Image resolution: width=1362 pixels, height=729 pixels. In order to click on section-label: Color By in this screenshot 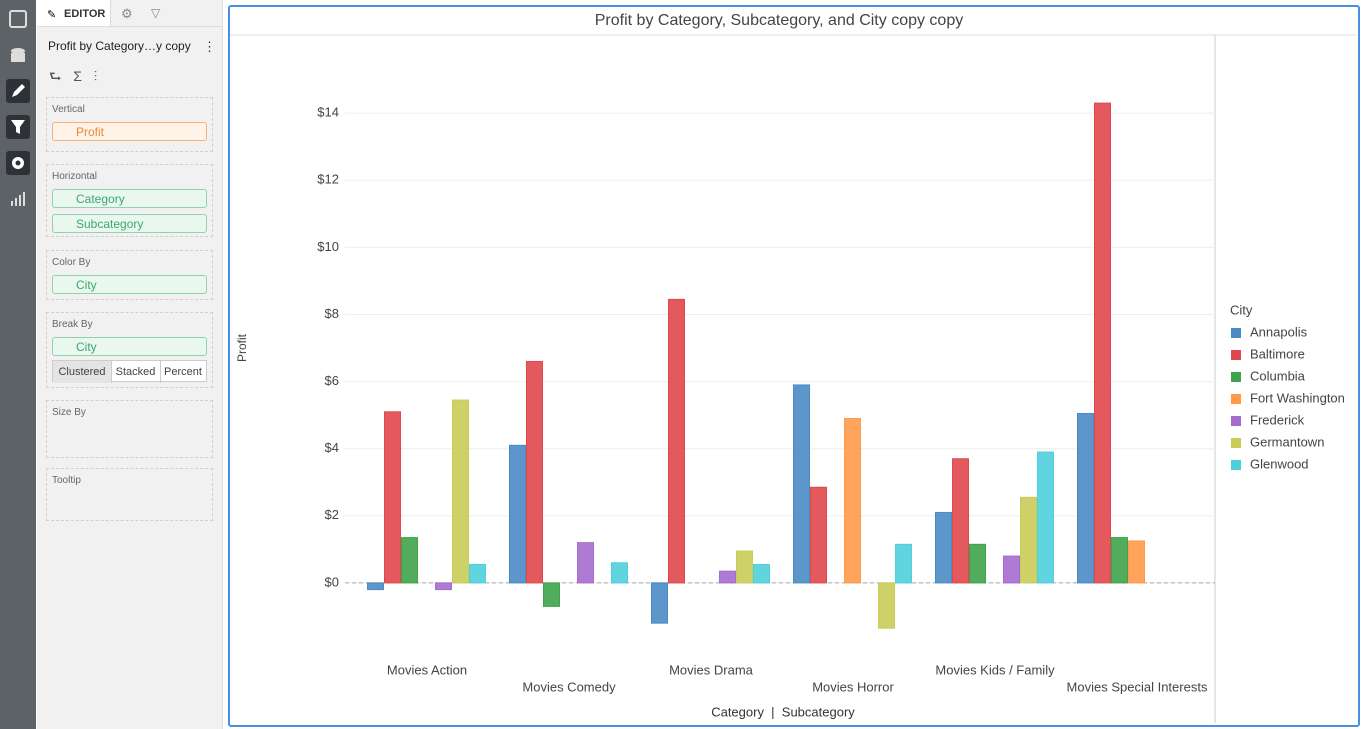, I will do `click(71, 262)`.